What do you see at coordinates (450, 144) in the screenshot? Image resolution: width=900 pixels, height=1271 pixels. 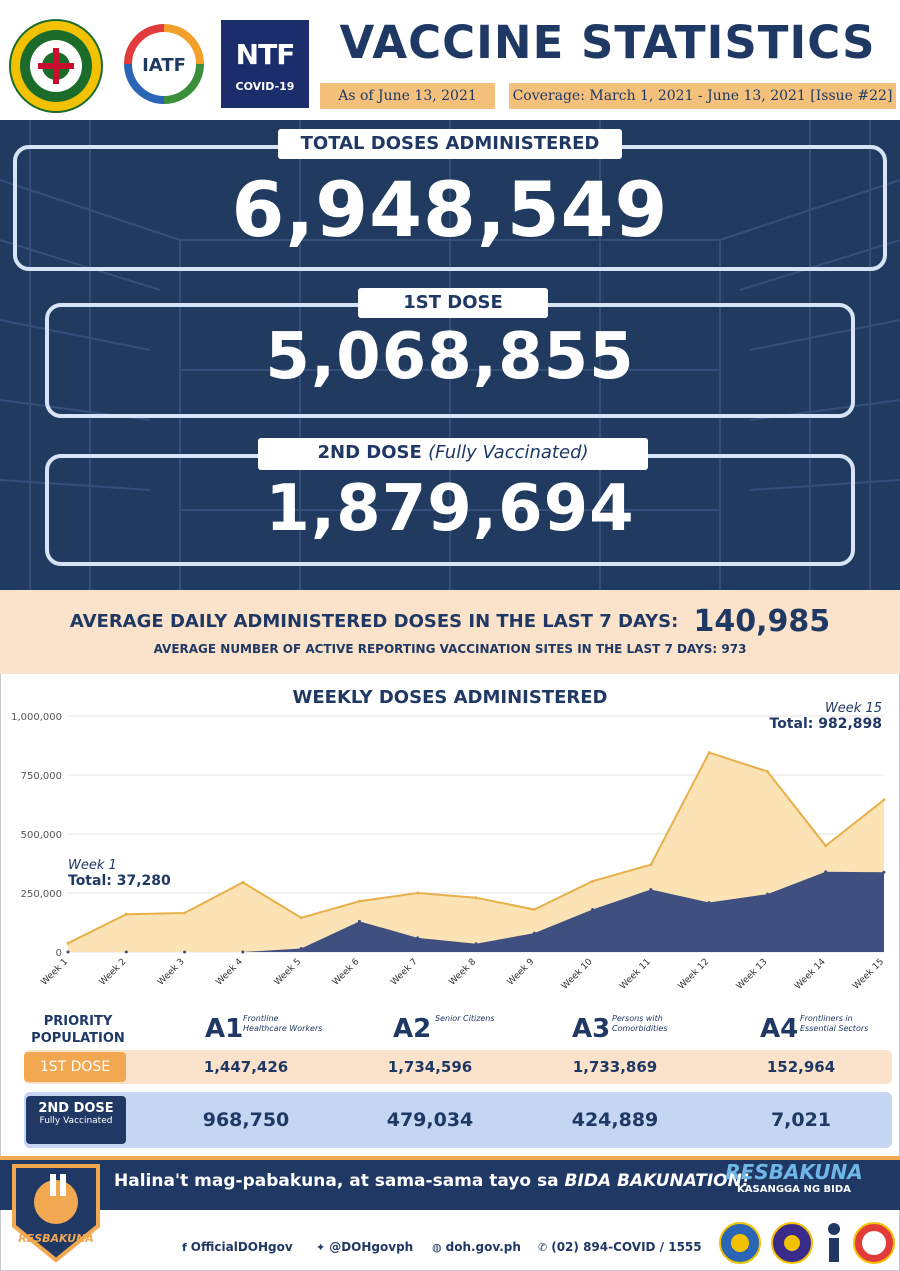 I see `total-doses-label: TOTAL DOSES ADMINISTERED` at bounding box center [450, 144].